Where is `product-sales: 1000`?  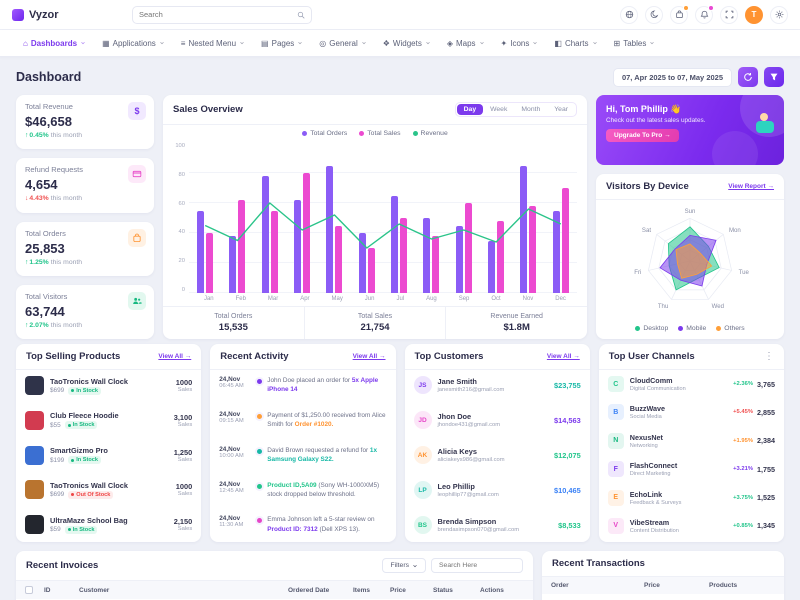
product-sales: 1000 is located at coordinates (184, 382).